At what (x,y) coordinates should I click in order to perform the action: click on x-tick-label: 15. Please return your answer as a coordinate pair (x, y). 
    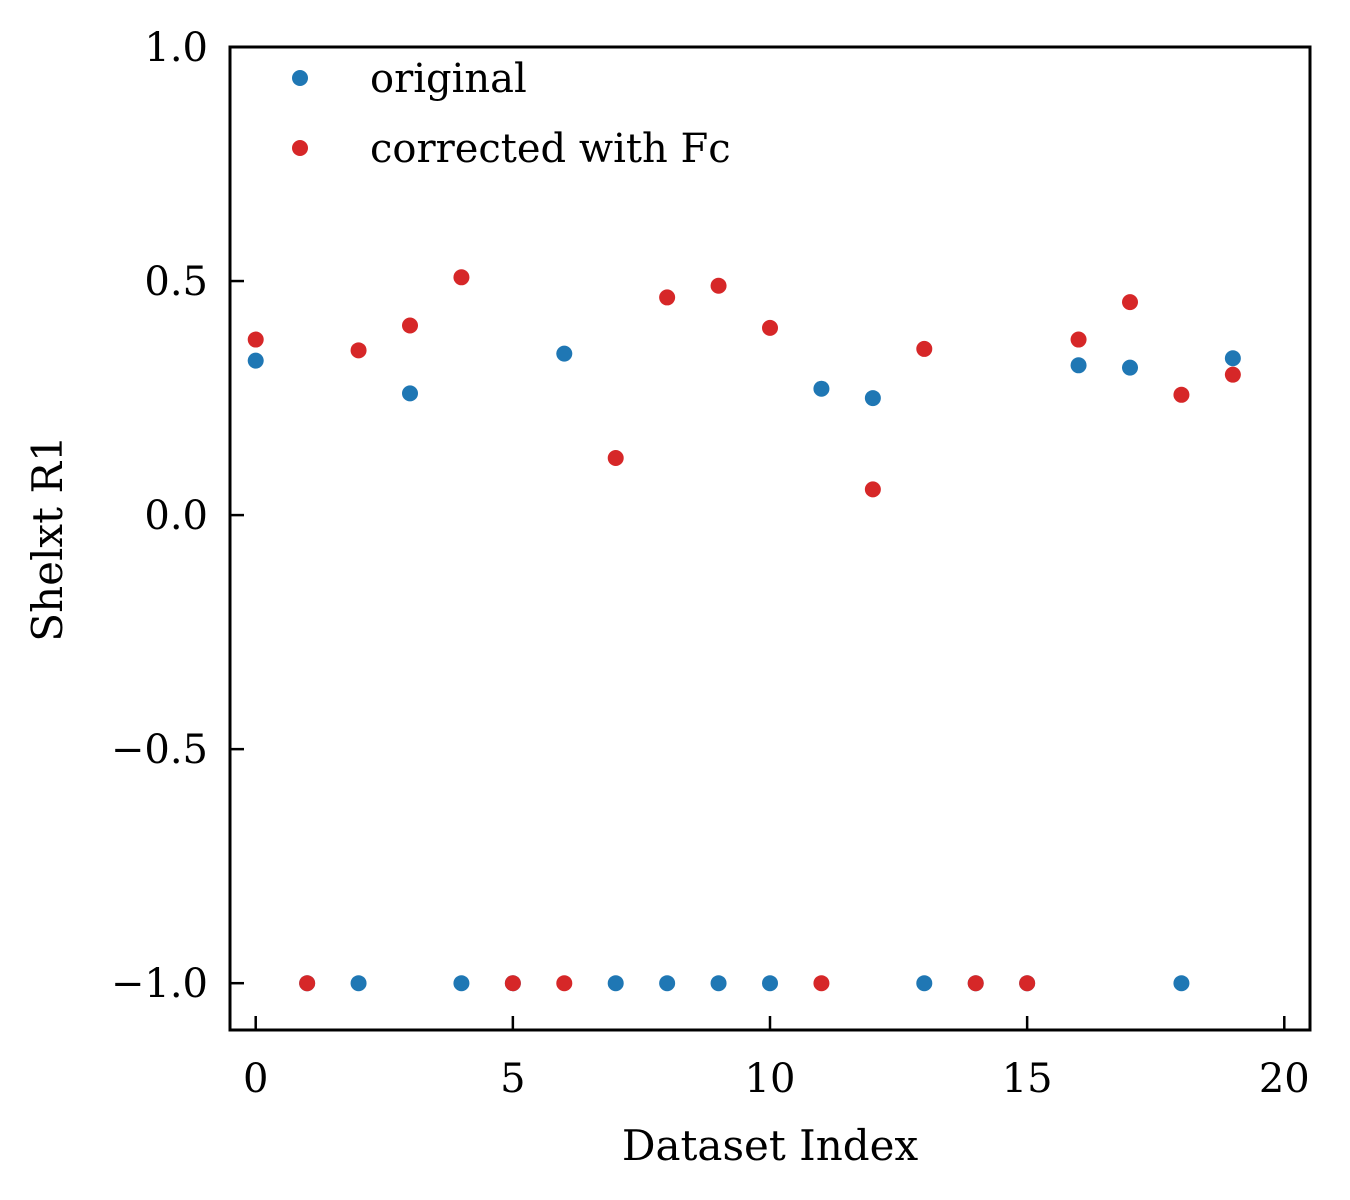
    Looking at the image, I should click on (1027, 1079).